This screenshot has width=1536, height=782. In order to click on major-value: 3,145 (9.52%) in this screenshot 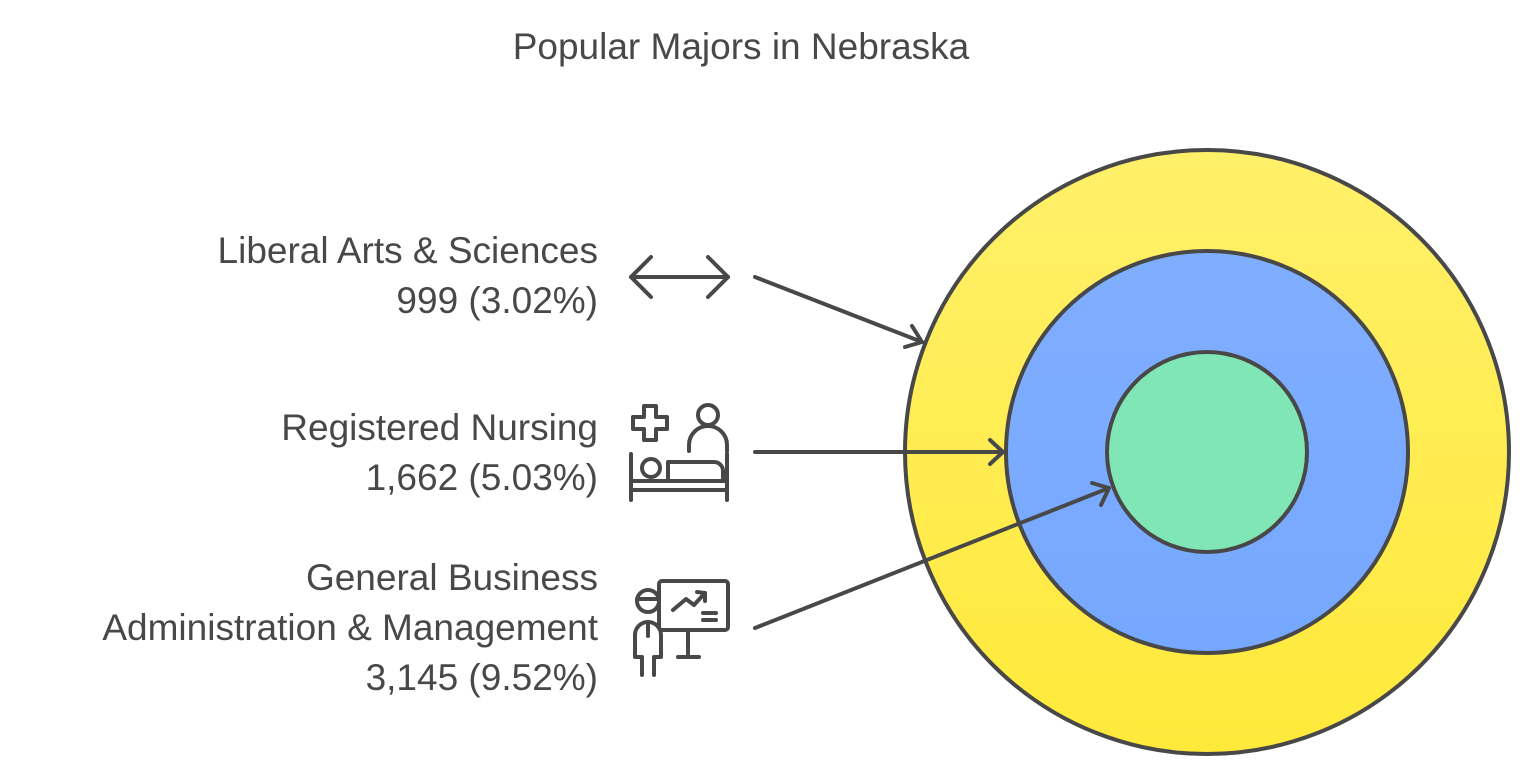, I will do `click(481, 677)`.